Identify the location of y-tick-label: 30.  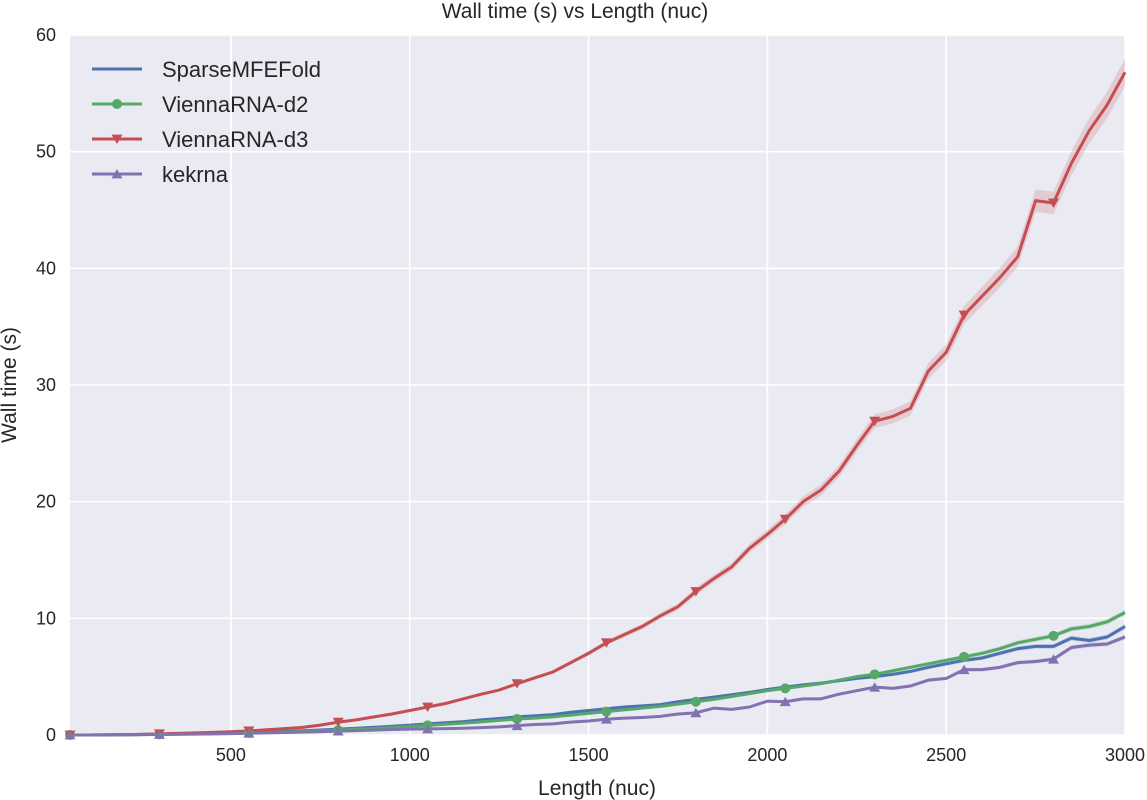
(46, 385).